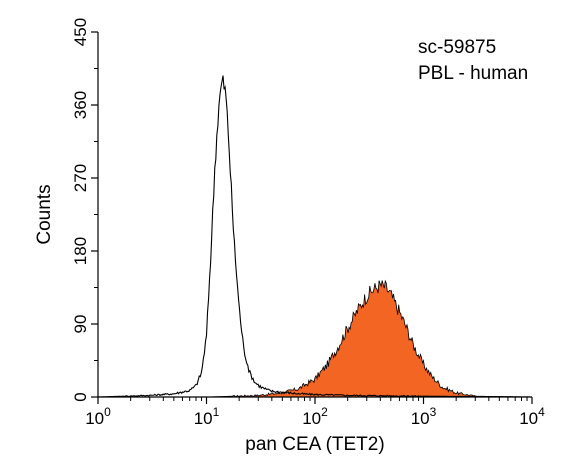 The width and height of the screenshot is (569, 475). What do you see at coordinates (80, 396) in the screenshot?
I see `y-tick-label: 0` at bounding box center [80, 396].